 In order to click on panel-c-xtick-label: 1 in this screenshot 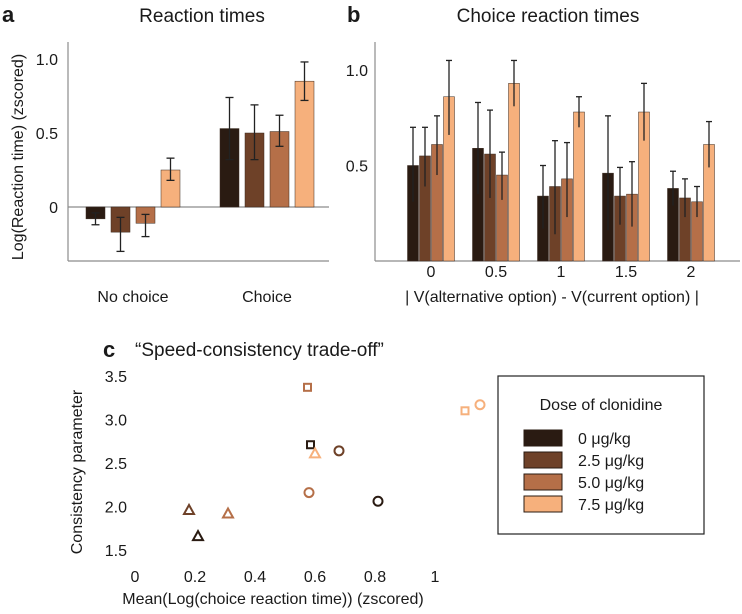, I will do `click(435, 577)`.